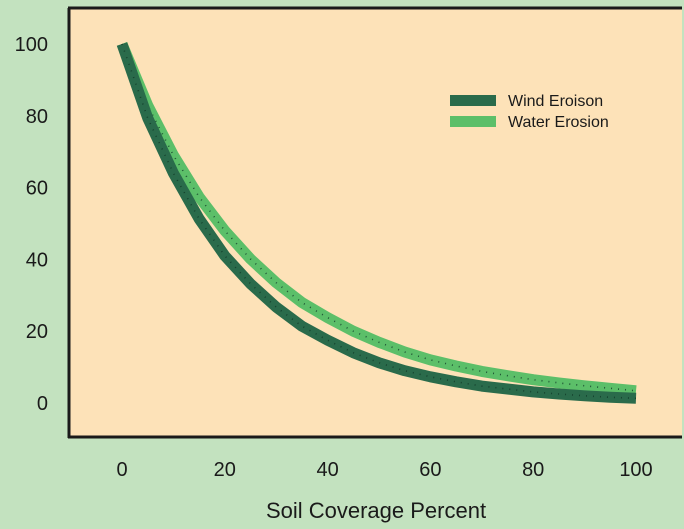  Describe the element at coordinates (42, 404) in the screenshot. I see `y-tick-label: 0` at that location.